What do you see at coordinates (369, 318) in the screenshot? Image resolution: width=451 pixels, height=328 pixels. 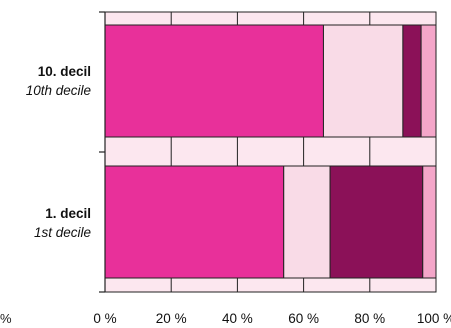 I see `x-tick-label-4: 80 %` at bounding box center [369, 318].